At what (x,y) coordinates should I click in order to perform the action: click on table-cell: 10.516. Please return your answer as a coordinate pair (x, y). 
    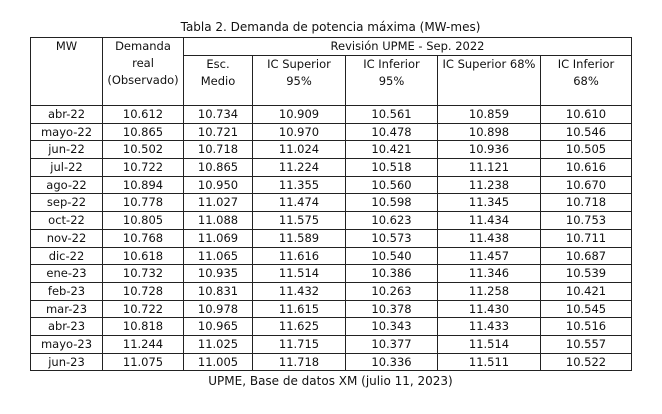
    Looking at the image, I should click on (586, 326).